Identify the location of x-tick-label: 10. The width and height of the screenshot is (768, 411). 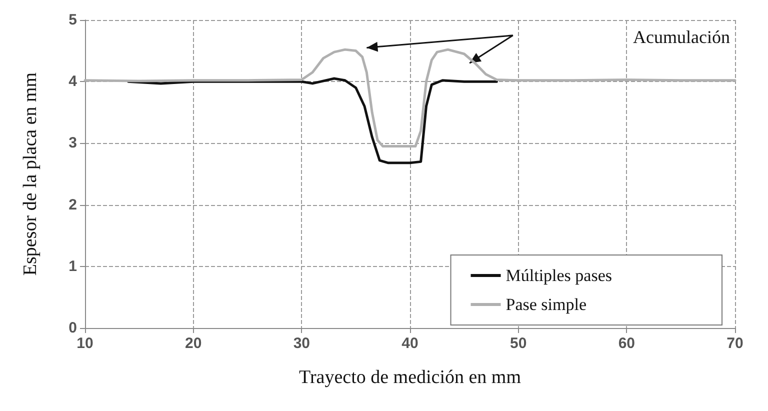
(85, 343).